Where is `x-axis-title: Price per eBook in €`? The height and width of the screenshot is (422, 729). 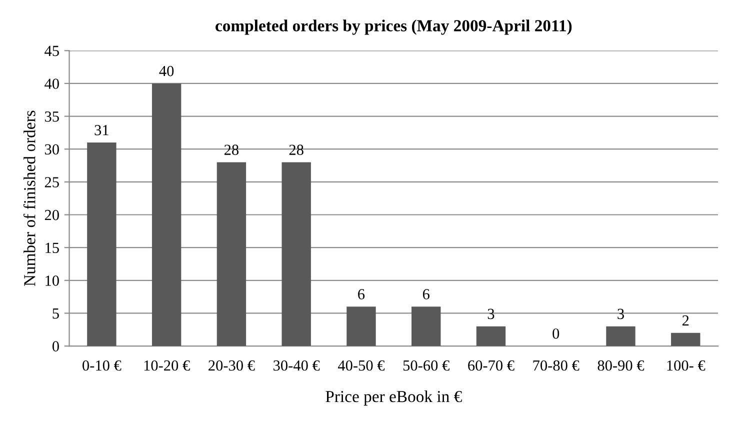
x-axis-title: Price per eBook in € is located at coordinates (394, 398).